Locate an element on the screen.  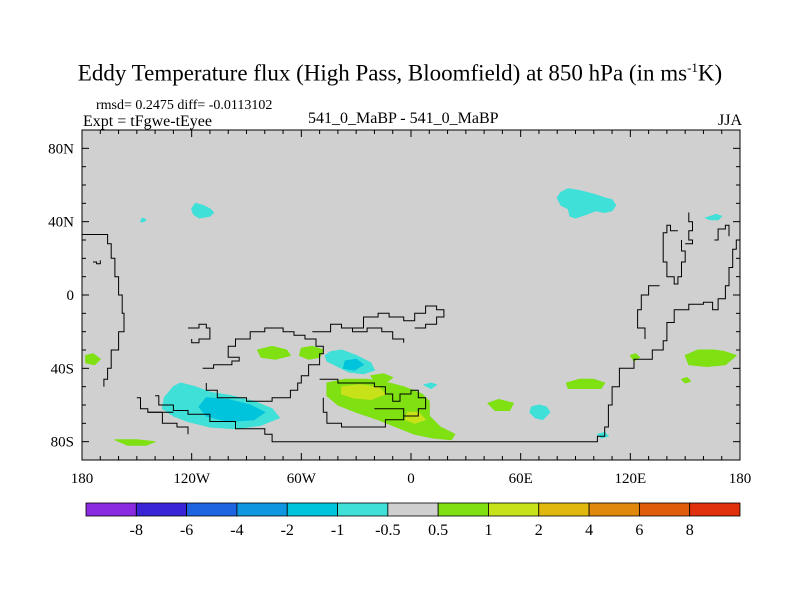
title-tail: K) is located at coordinates (710, 73).